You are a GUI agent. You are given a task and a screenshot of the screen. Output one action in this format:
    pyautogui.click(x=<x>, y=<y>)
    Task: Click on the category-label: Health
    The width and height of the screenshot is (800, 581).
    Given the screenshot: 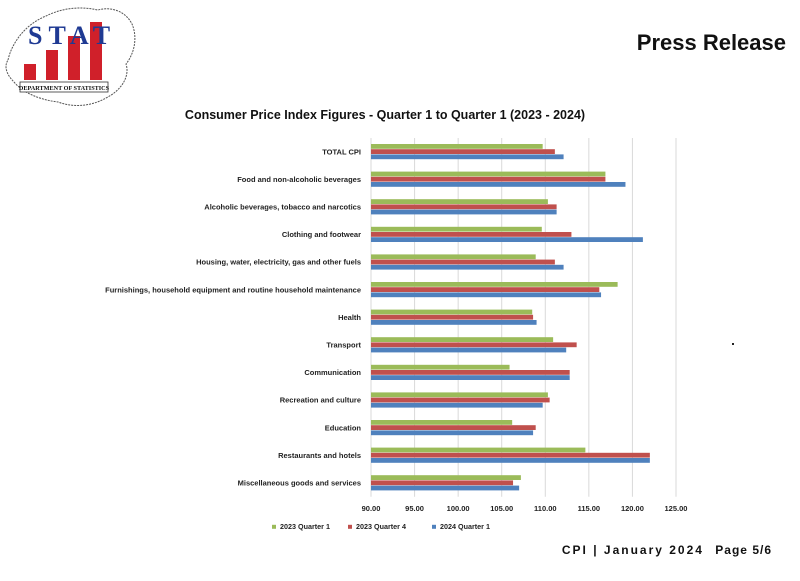 What is the action you would take?
    pyautogui.click(x=349, y=317)
    